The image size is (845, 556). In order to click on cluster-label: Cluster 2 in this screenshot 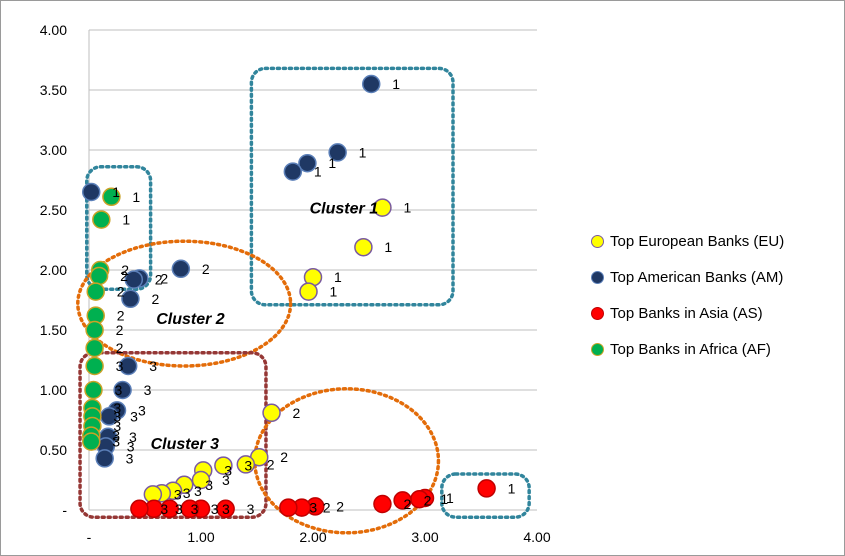, I will do `click(190, 319)`.